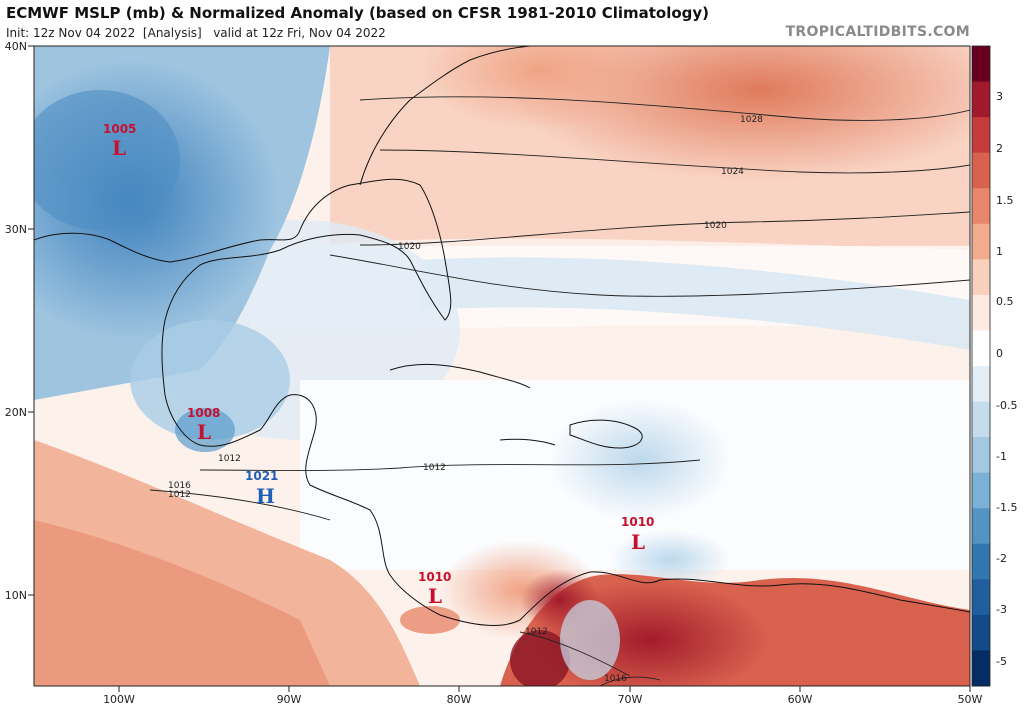  What do you see at coordinates (800, 699) in the screenshot?
I see `lon-label: 60W` at bounding box center [800, 699].